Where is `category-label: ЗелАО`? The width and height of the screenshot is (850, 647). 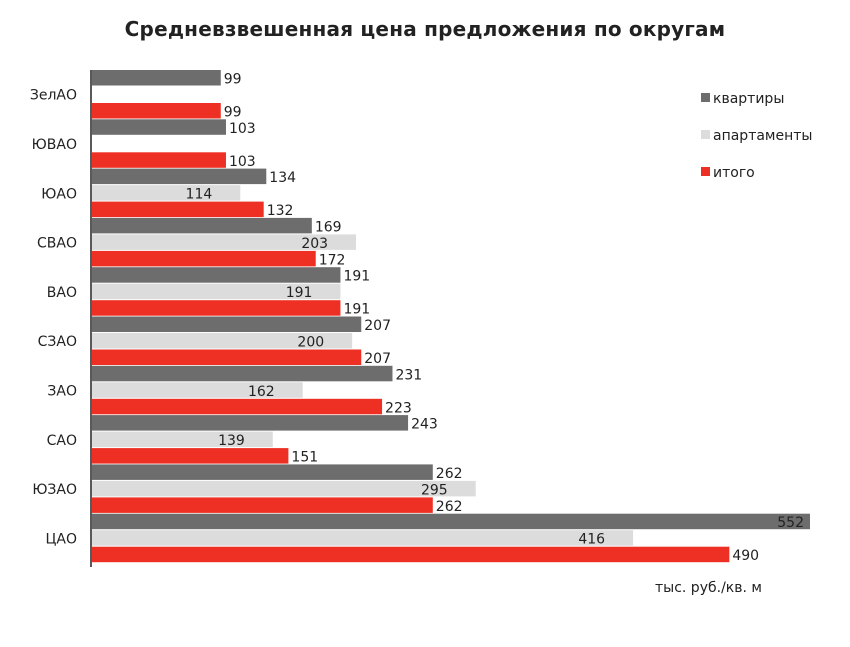
category-label: ЗелАО is located at coordinates (53, 96).